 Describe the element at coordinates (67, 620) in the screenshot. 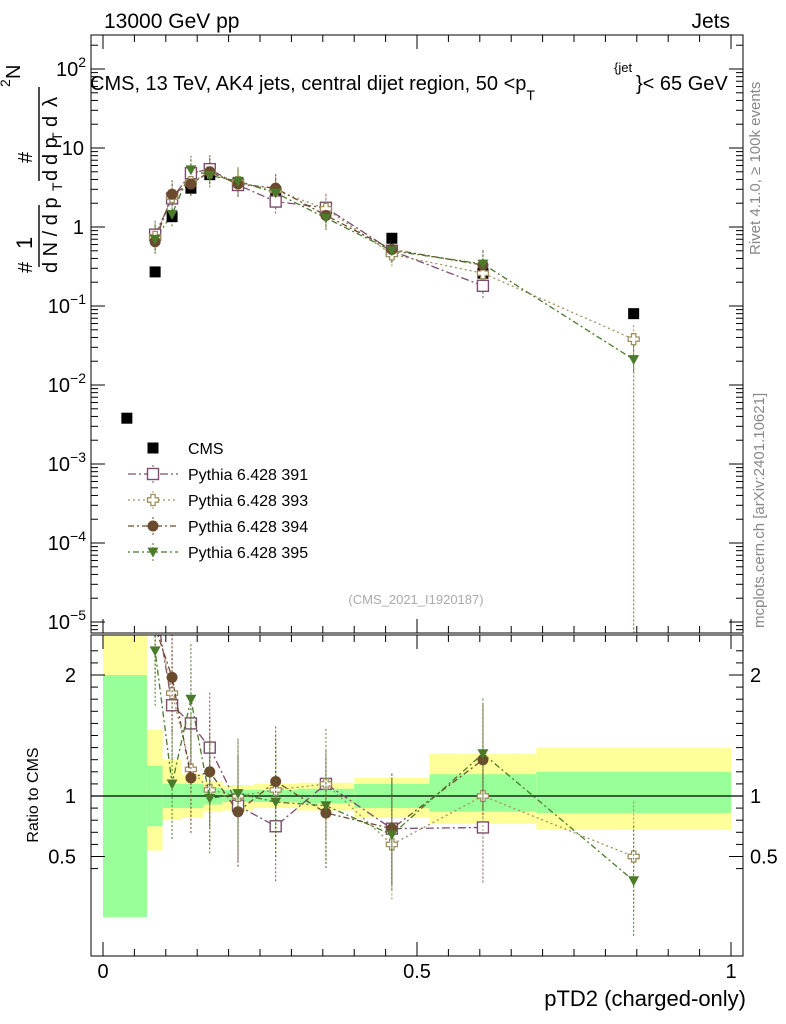

I see `y-tick-label: 10⁻⁵` at that location.